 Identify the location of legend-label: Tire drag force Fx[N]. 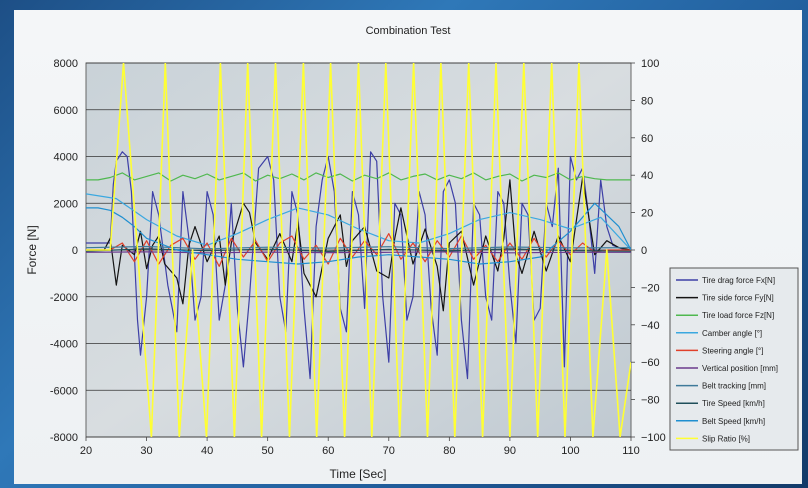
(738, 280).